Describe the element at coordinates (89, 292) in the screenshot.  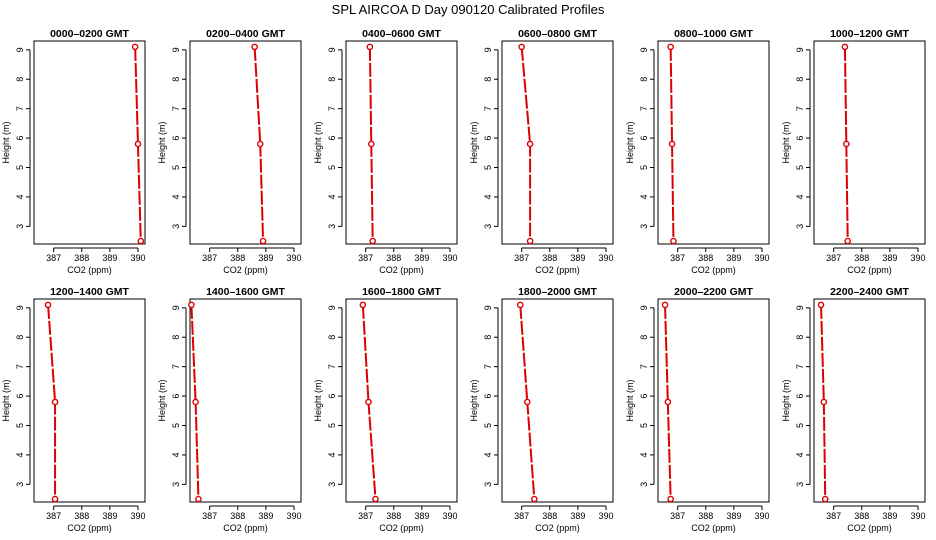
I see `panel-title: 1200–1400 GMT` at that location.